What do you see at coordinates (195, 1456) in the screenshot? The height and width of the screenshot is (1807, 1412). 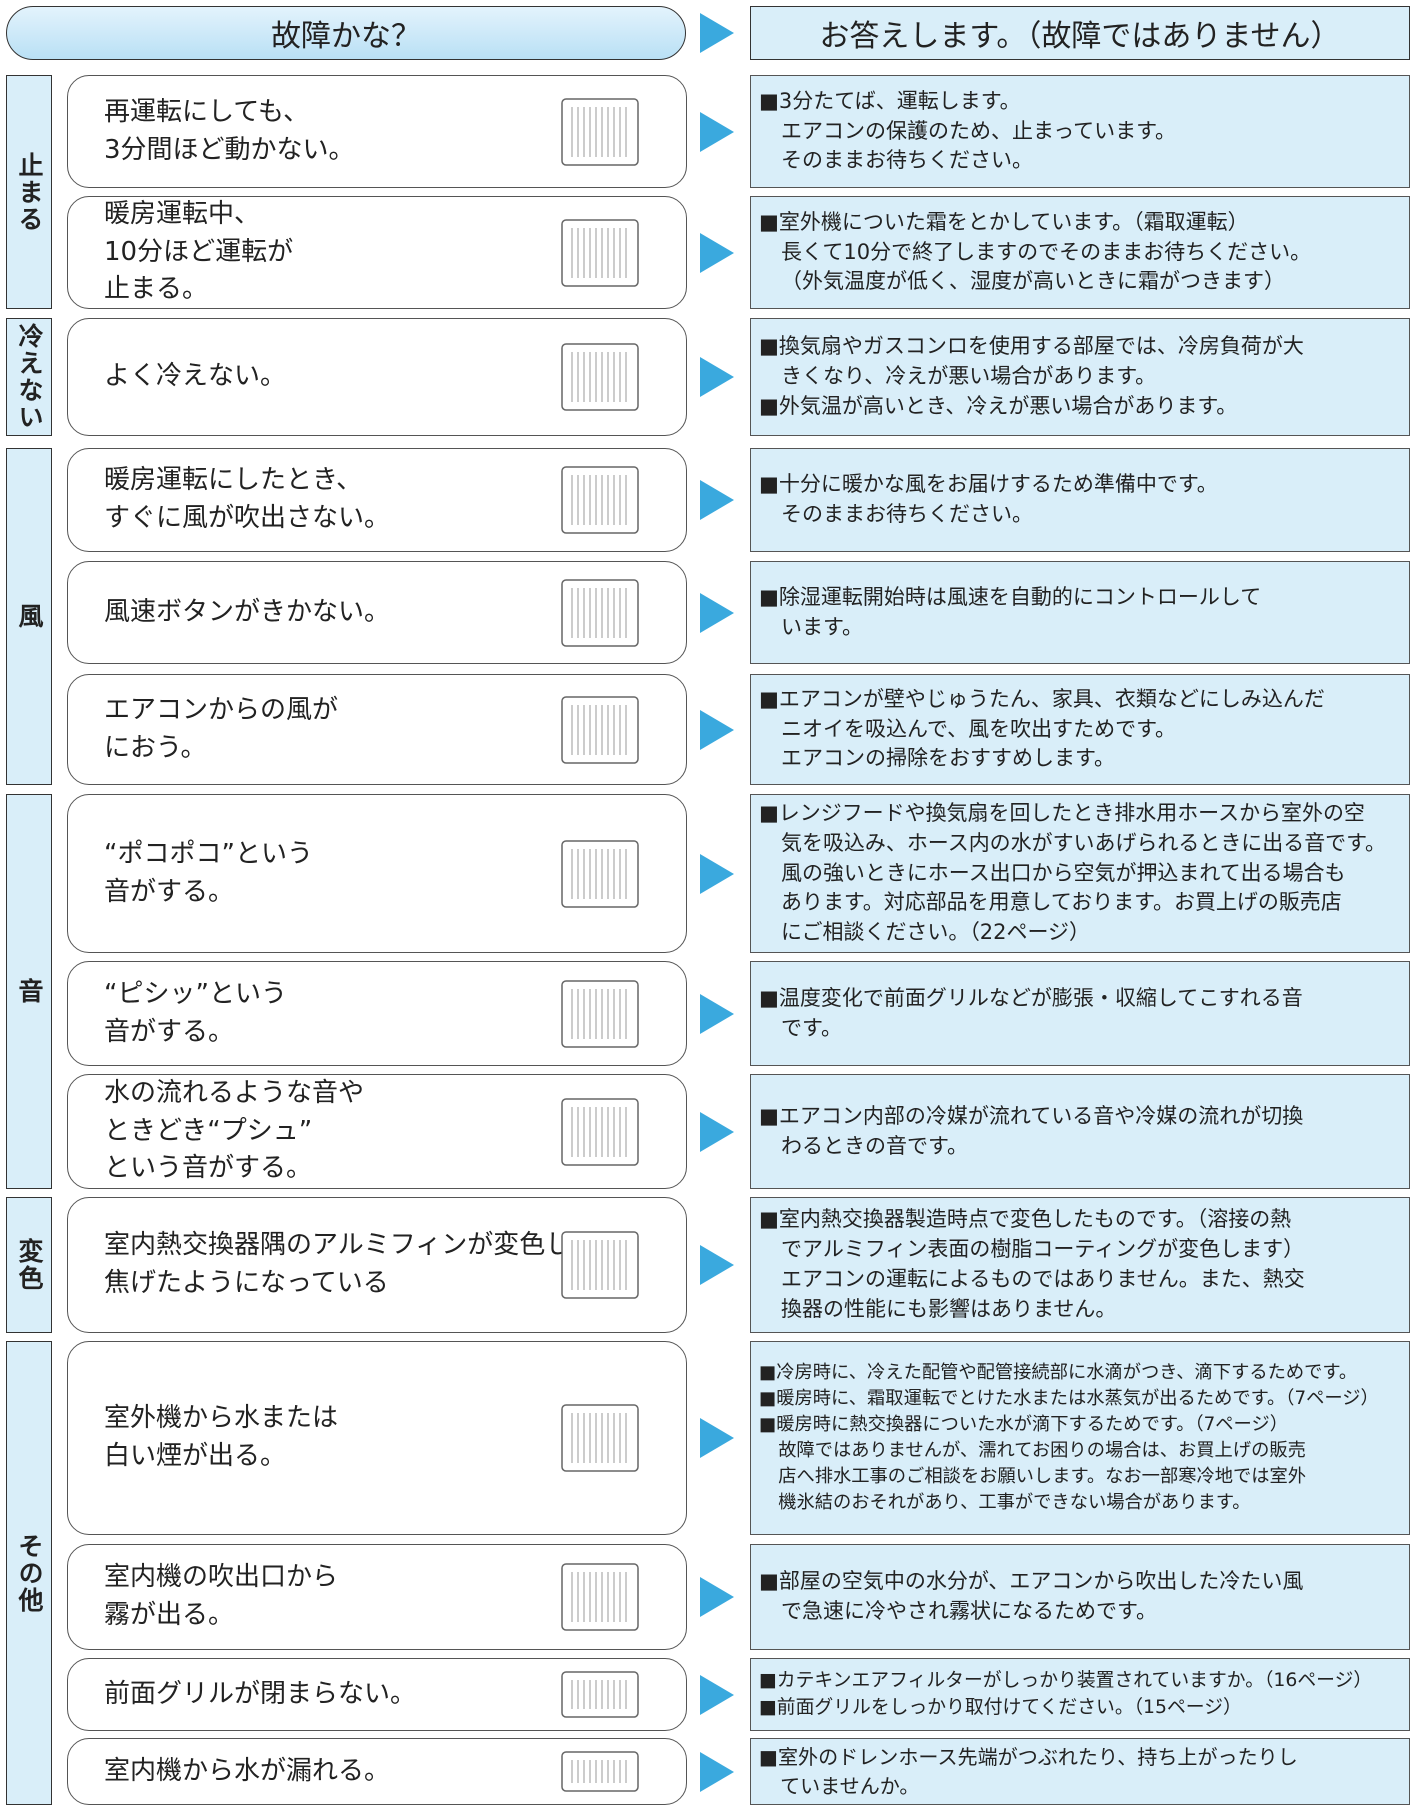 I see `question-line: 白い煙が出る。` at bounding box center [195, 1456].